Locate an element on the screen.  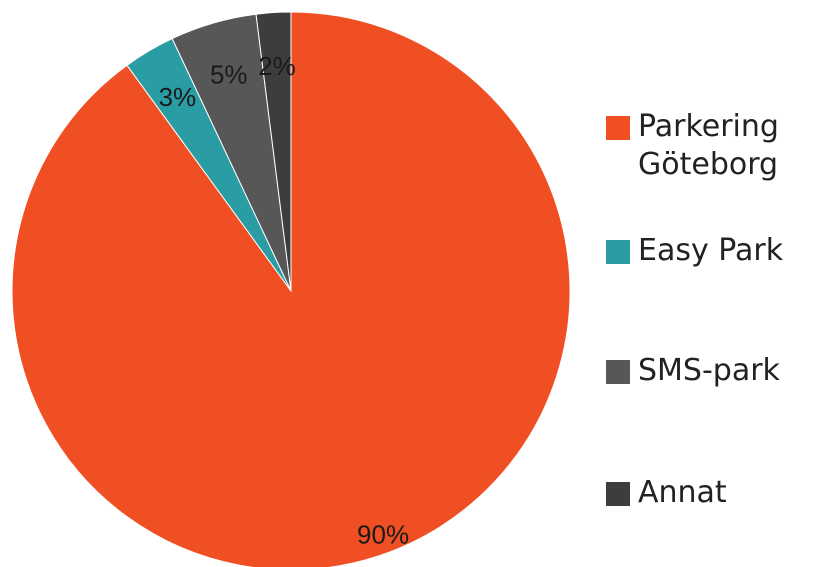
legend-swatch-sms-park is located at coordinates (618, 372).